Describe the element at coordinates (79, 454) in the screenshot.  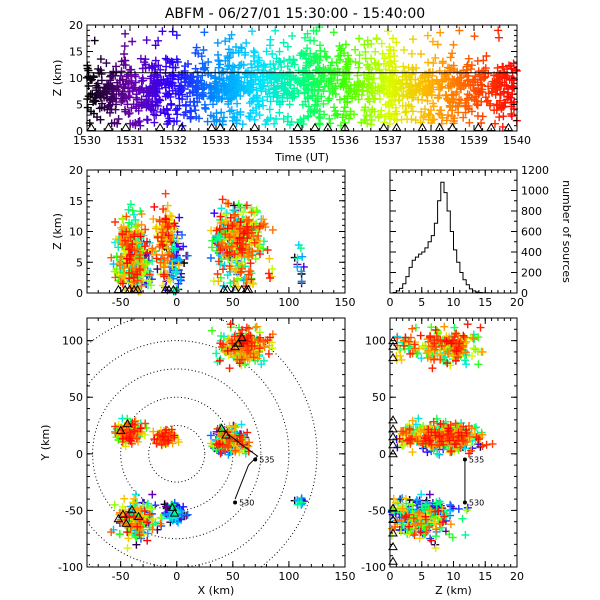
I see `y-tick-label: 0` at that location.